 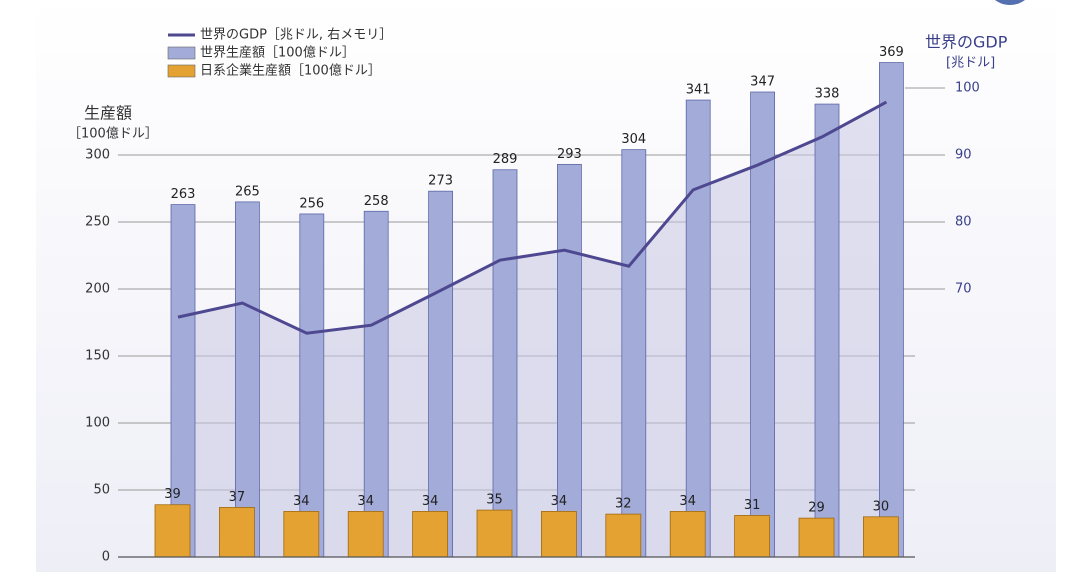 What do you see at coordinates (97, 222) in the screenshot?
I see `y-tick-label: 250` at bounding box center [97, 222].